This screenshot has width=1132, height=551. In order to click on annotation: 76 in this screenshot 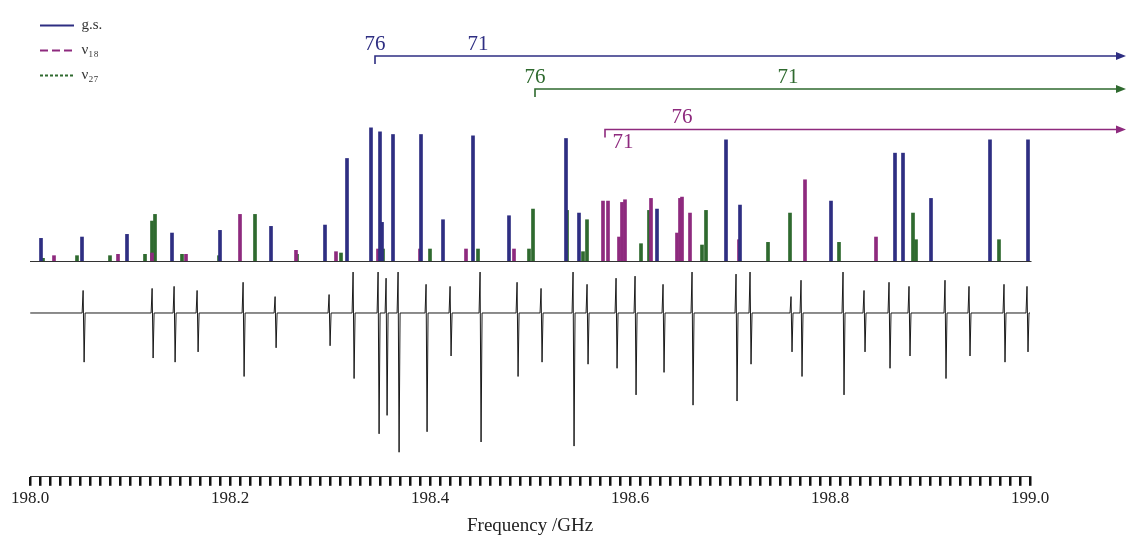, I will do `click(682, 116)`.